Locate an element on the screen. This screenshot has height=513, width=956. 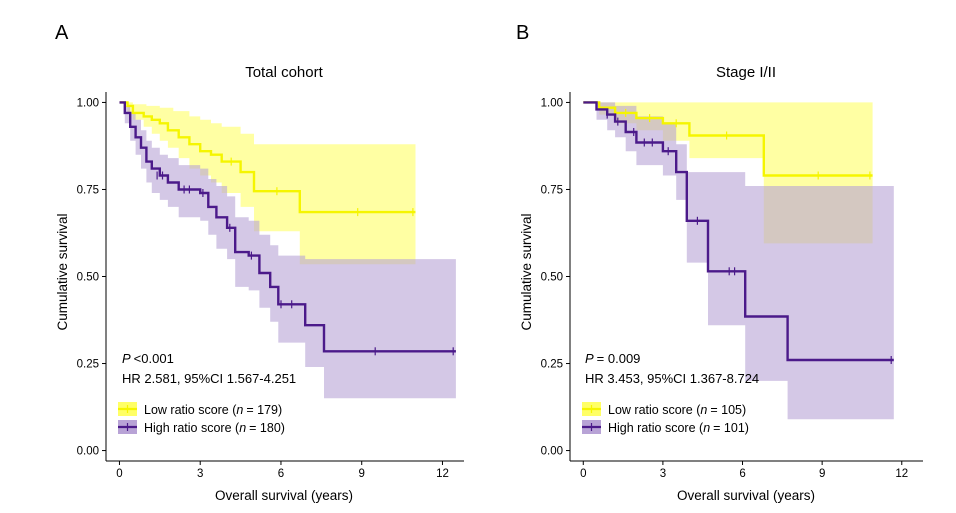
stats-annotation: P <0.001 HR 2.581, 95%CI 1.567-4.251 is located at coordinates (209, 368).